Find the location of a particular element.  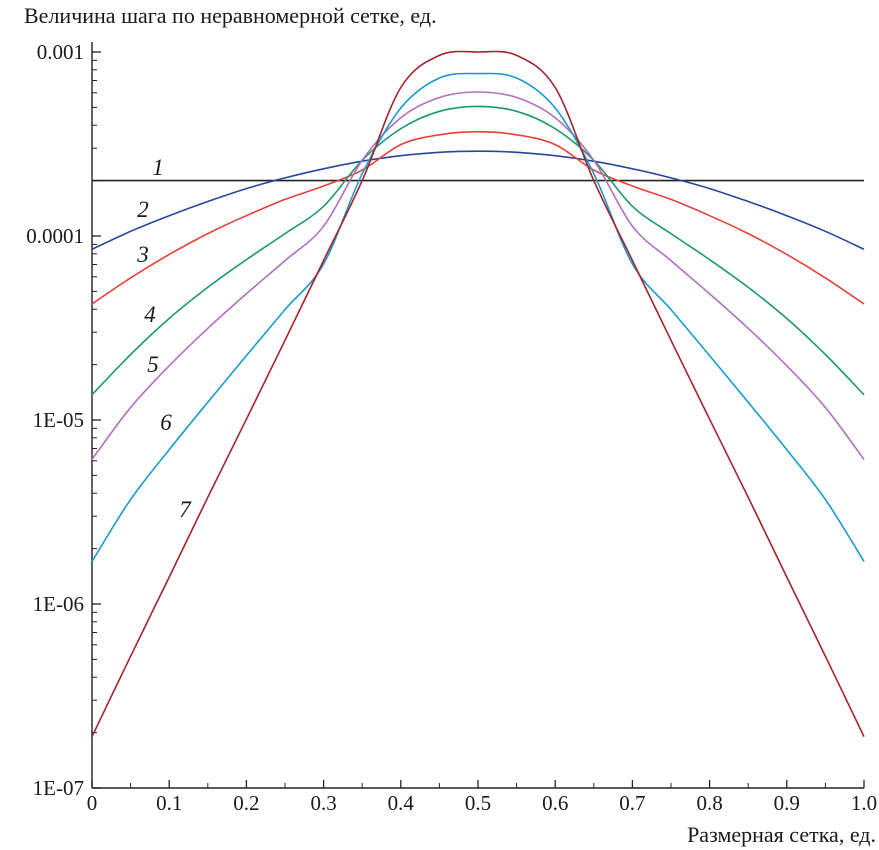

curve-label-4: 4 is located at coordinates (150, 314).